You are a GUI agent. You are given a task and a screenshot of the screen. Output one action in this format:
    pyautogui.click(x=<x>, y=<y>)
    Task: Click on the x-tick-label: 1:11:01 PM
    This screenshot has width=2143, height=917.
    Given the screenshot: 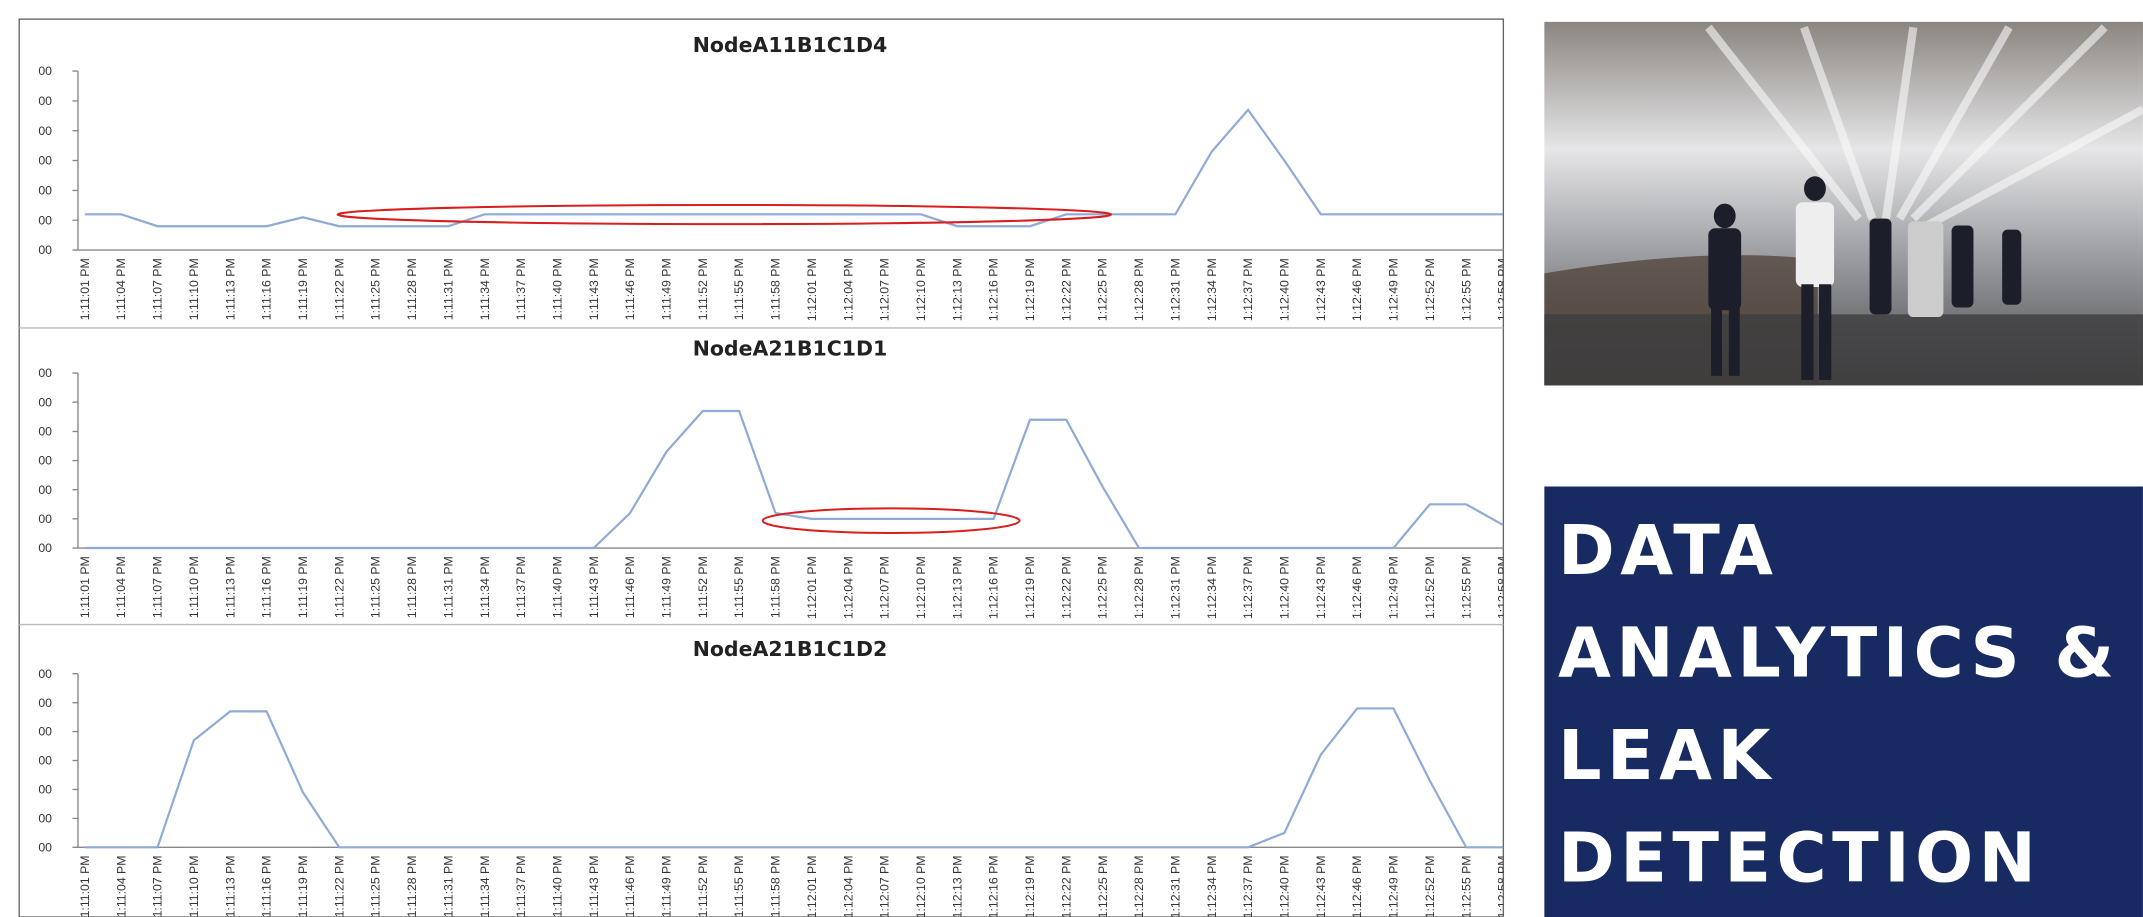 What is the action you would take?
    pyautogui.click(x=85, y=886)
    